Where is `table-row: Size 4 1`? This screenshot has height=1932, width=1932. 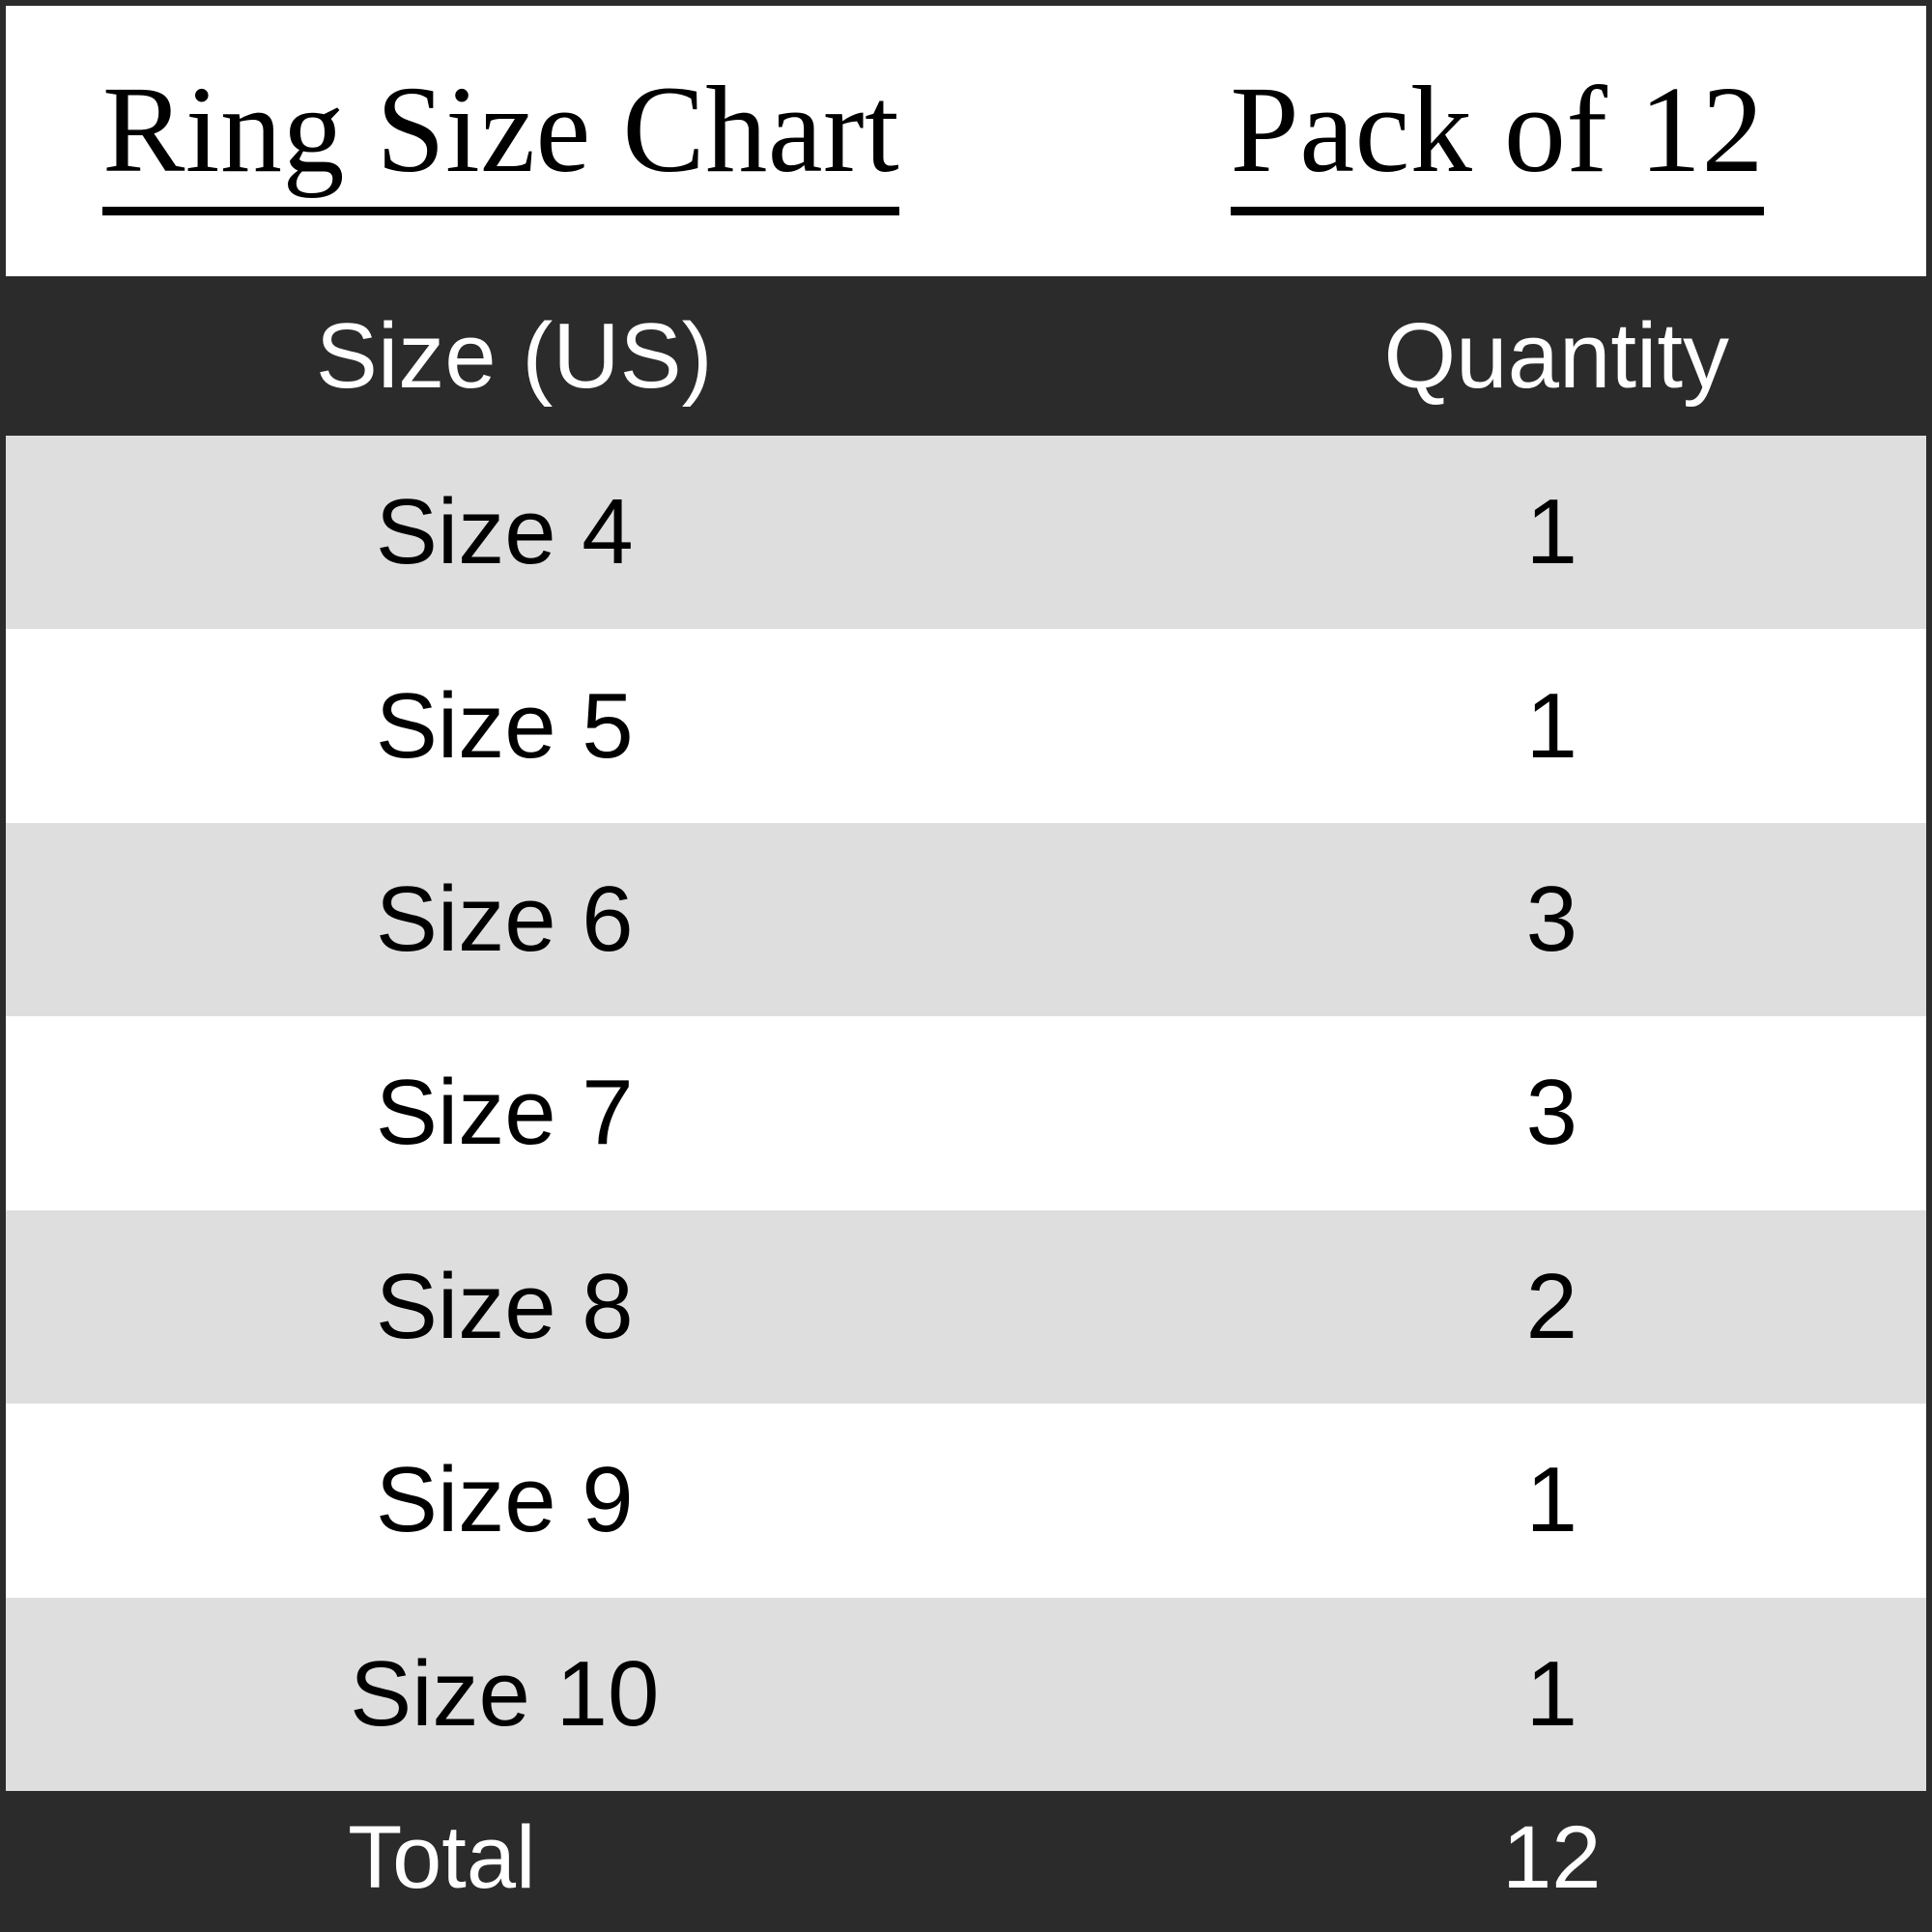
table-row: Size 4 1 is located at coordinates (966, 533).